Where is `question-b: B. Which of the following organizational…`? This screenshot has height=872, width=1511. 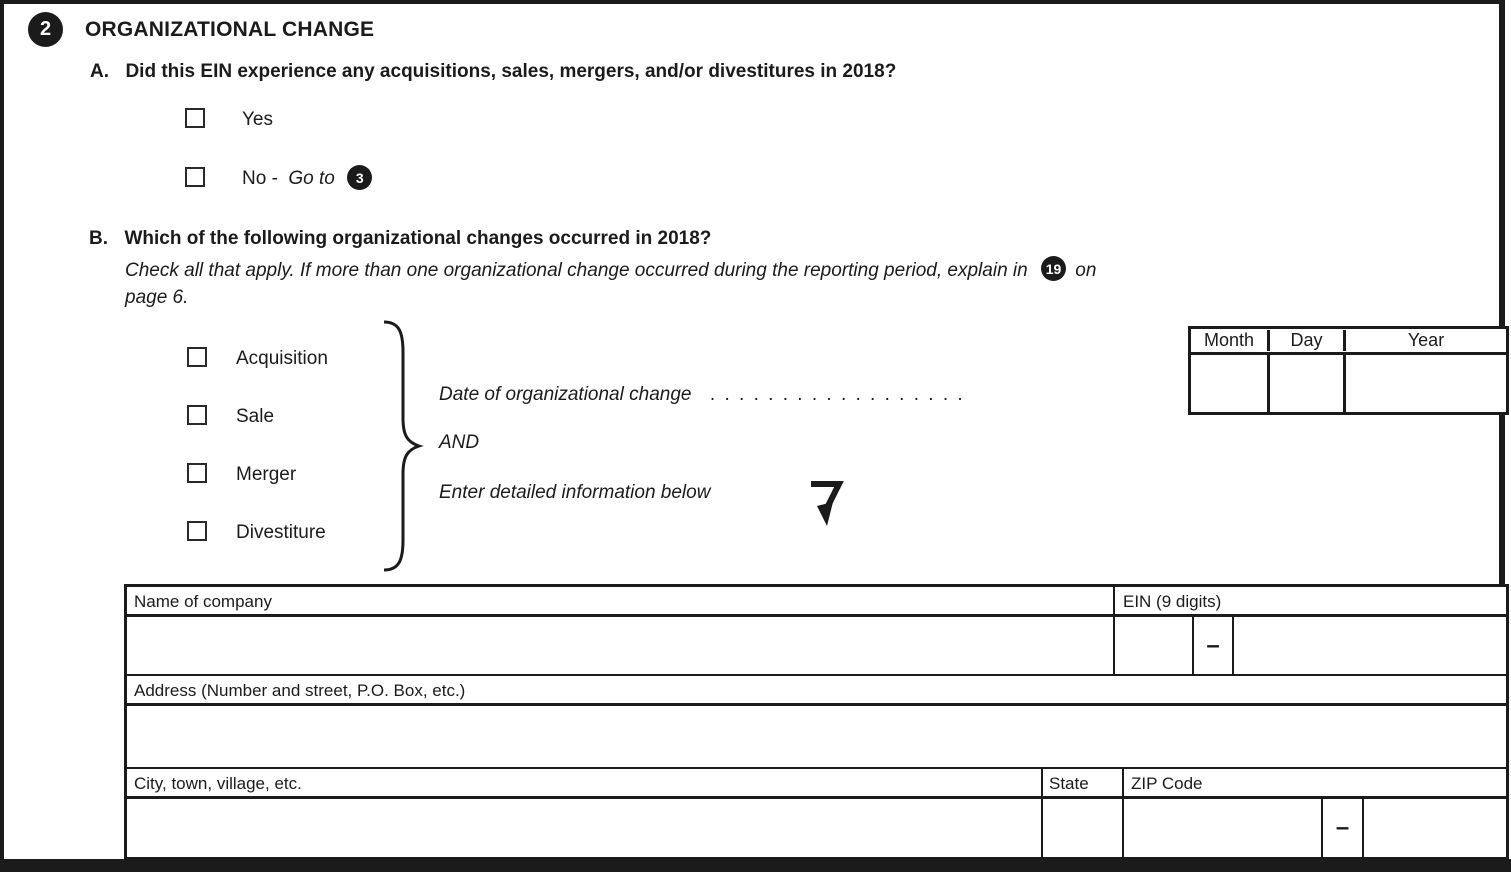
question-b: B. Which of the following organizational… is located at coordinates (400, 239).